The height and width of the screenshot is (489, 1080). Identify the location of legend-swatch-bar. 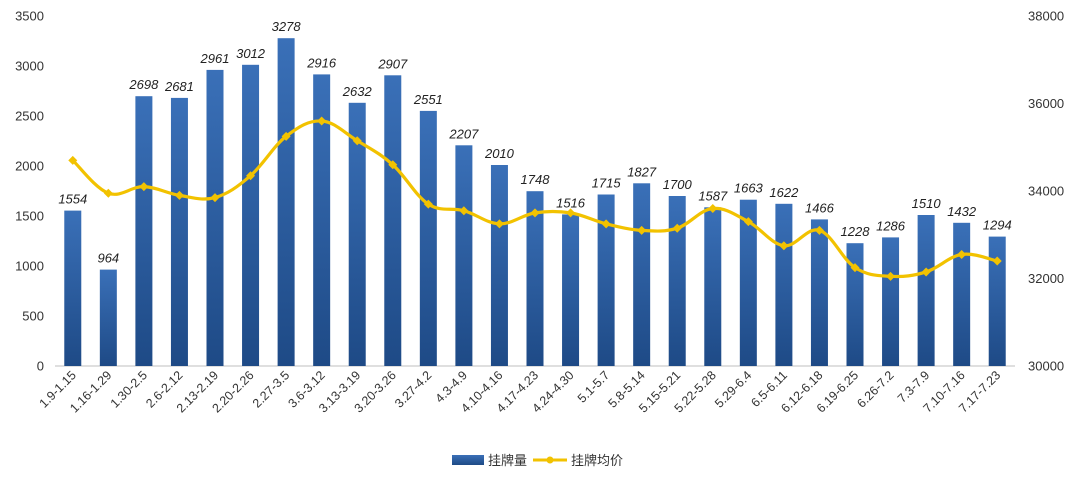
(468, 460).